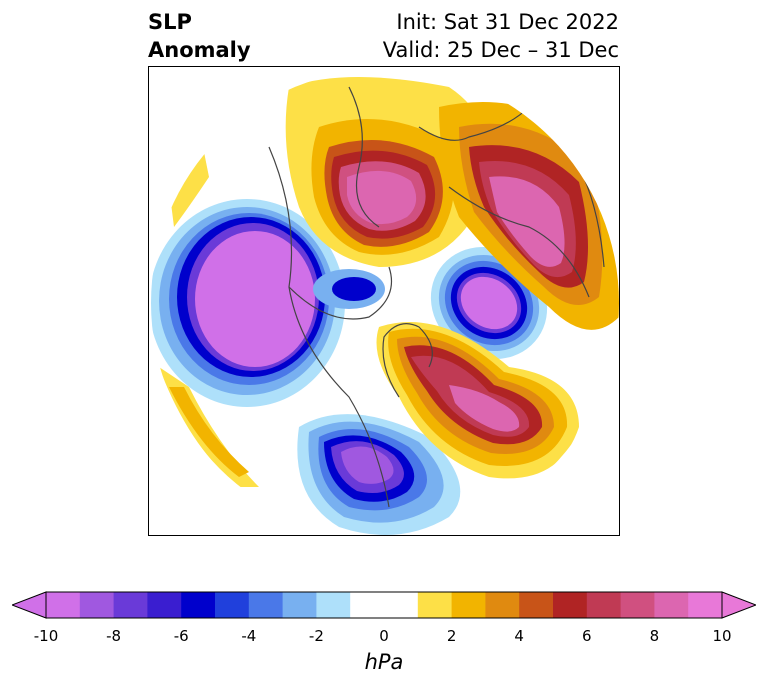 The image size is (768, 686). I want to click on map-title-left: SLP Anomaly, so click(199, 36).